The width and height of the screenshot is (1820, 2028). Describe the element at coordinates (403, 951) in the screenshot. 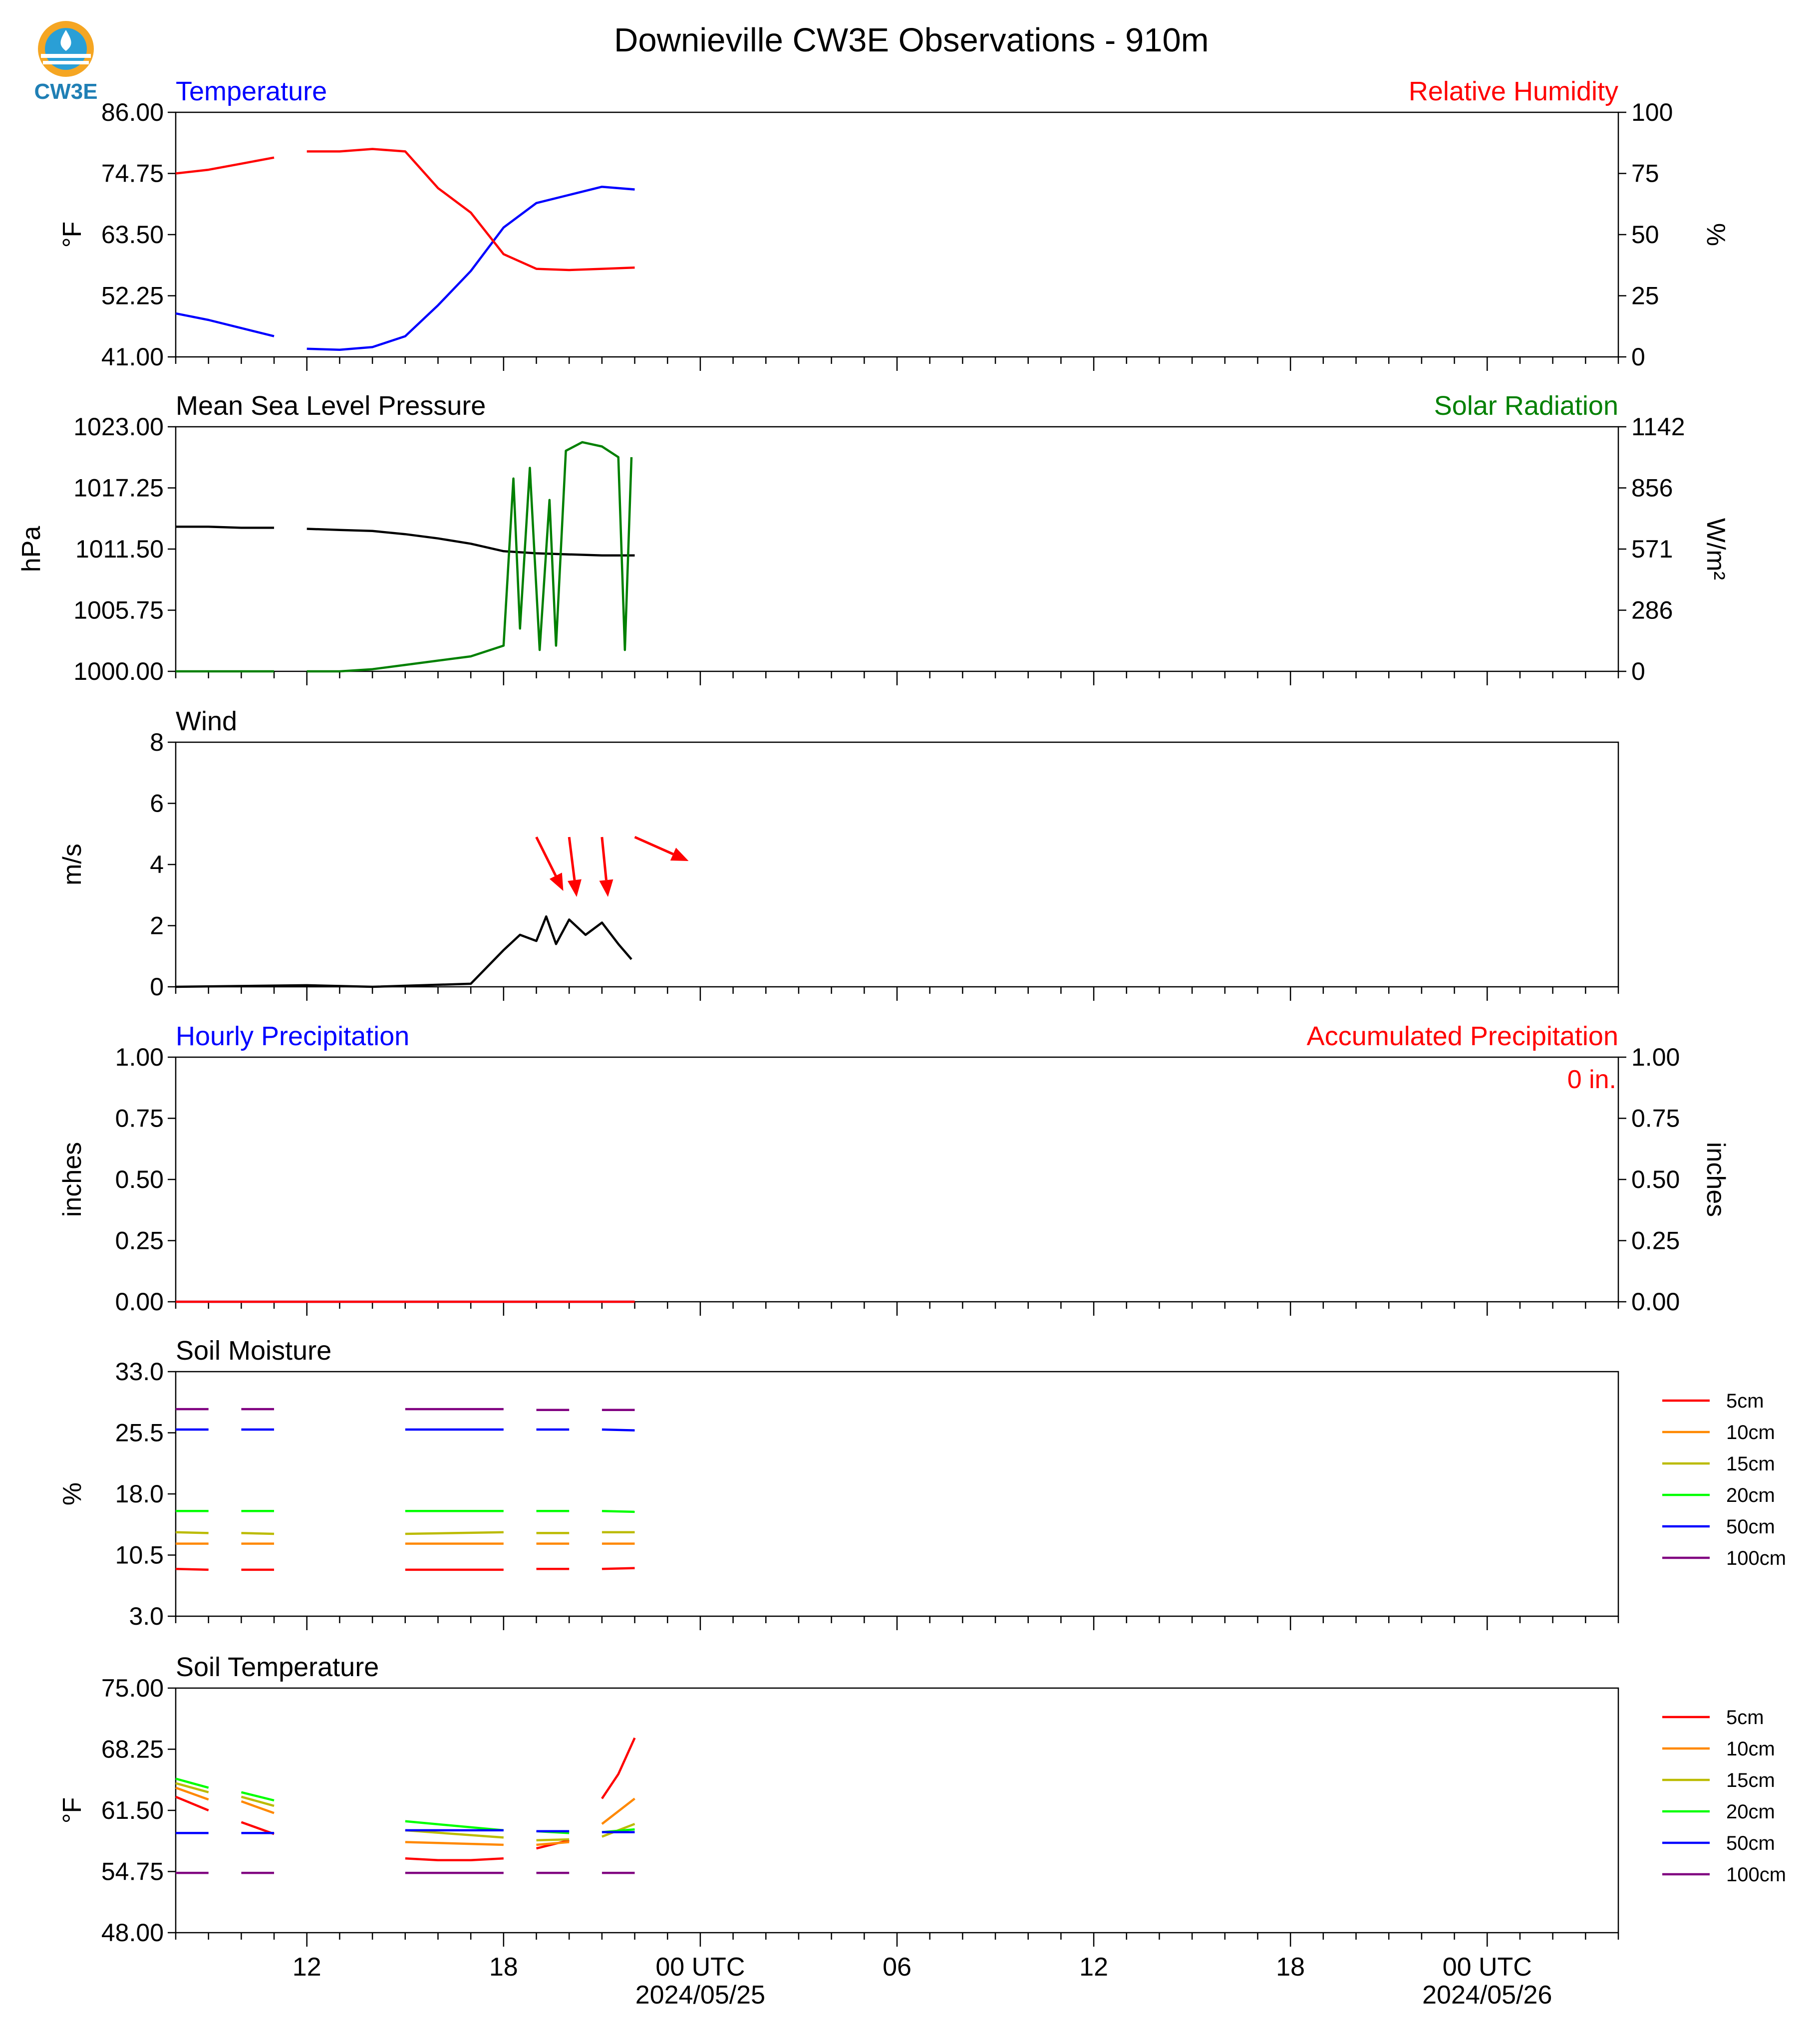

I see `series-line-wind-speed` at that location.